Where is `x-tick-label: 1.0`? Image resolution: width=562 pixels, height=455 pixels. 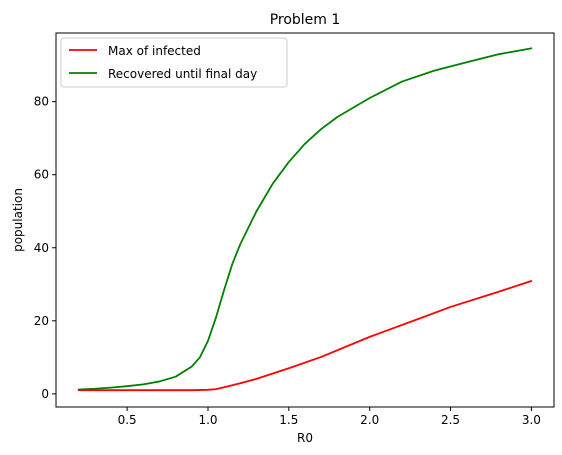
x-tick-label: 1.0 is located at coordinates (207, 420).